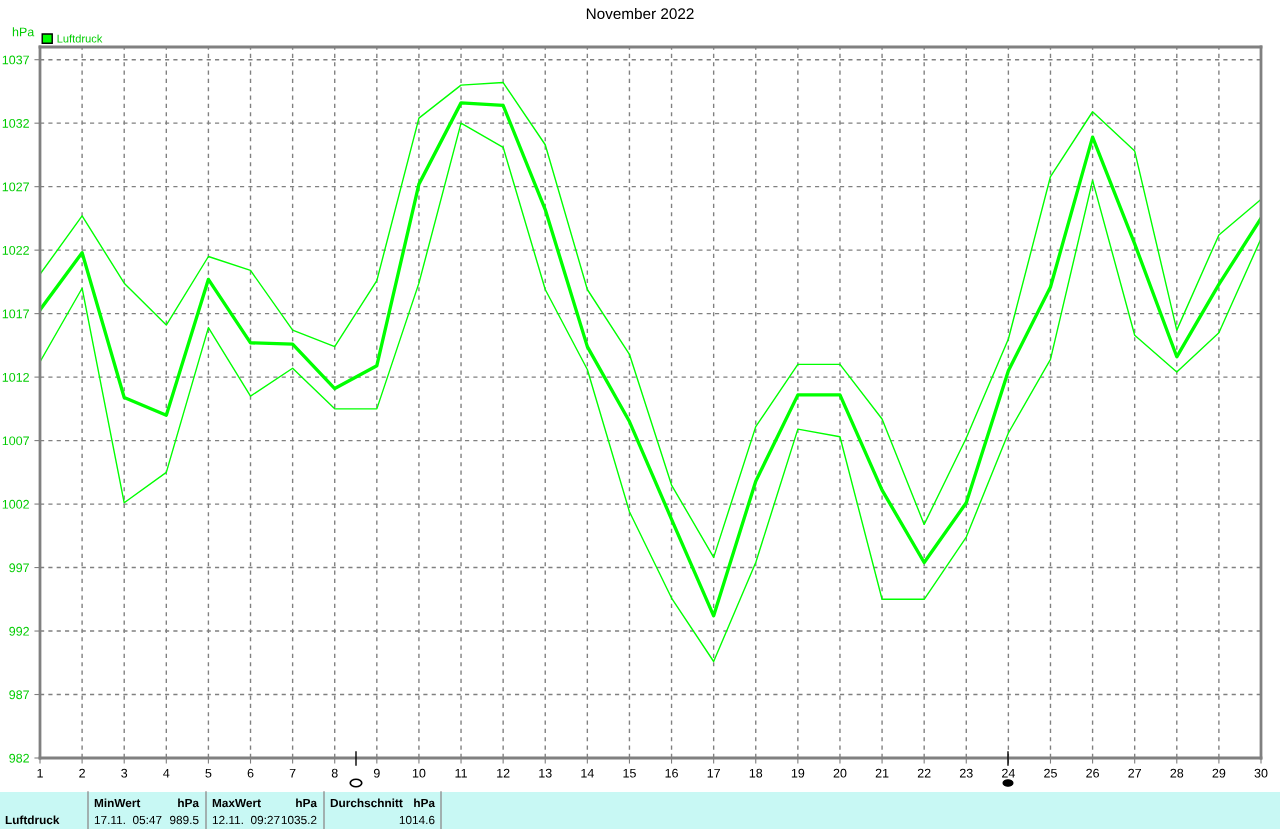 Image resolution: width=1280 pixels, height=829 pixels. What do you see at coordinates (1219, 773) in the screenshot?
I see `x-tick-label: 29` at bounding box center [1219, 773].